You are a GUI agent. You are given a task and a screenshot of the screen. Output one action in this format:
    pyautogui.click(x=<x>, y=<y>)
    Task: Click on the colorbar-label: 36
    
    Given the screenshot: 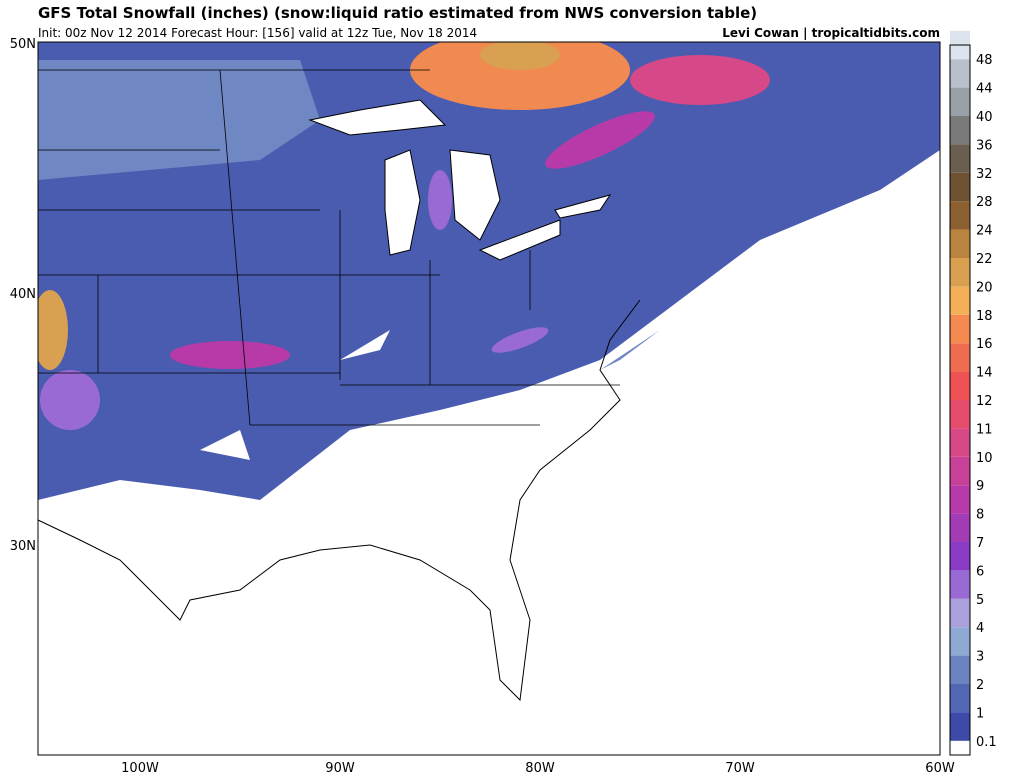 What is the action you would take?
    pyautogui.click(x=984, y=145)
    